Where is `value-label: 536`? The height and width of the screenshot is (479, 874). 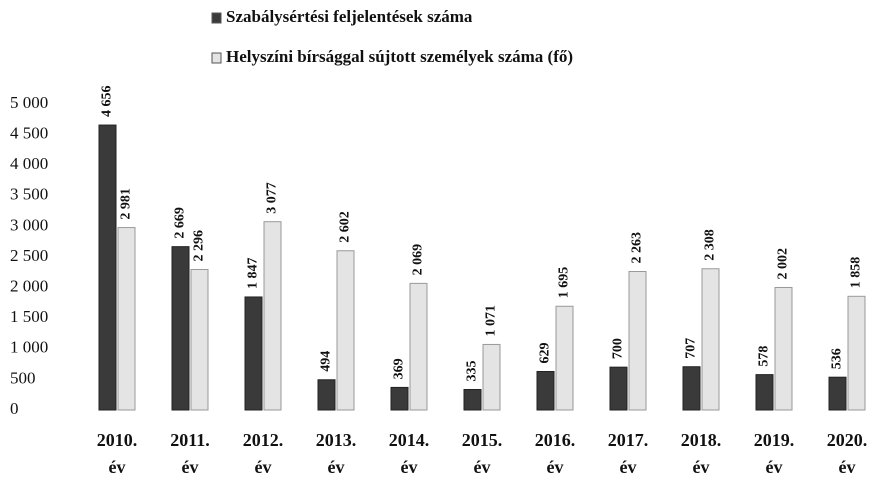
value-label: 536 is located at coordinates (837, 358).